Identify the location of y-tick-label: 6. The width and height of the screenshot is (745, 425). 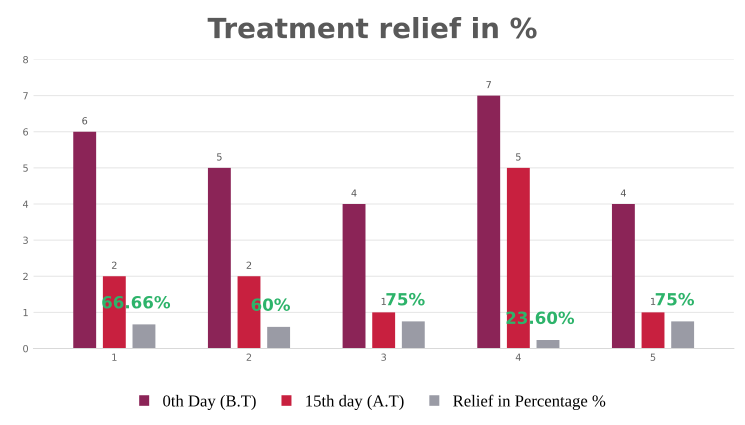
(25, 132).